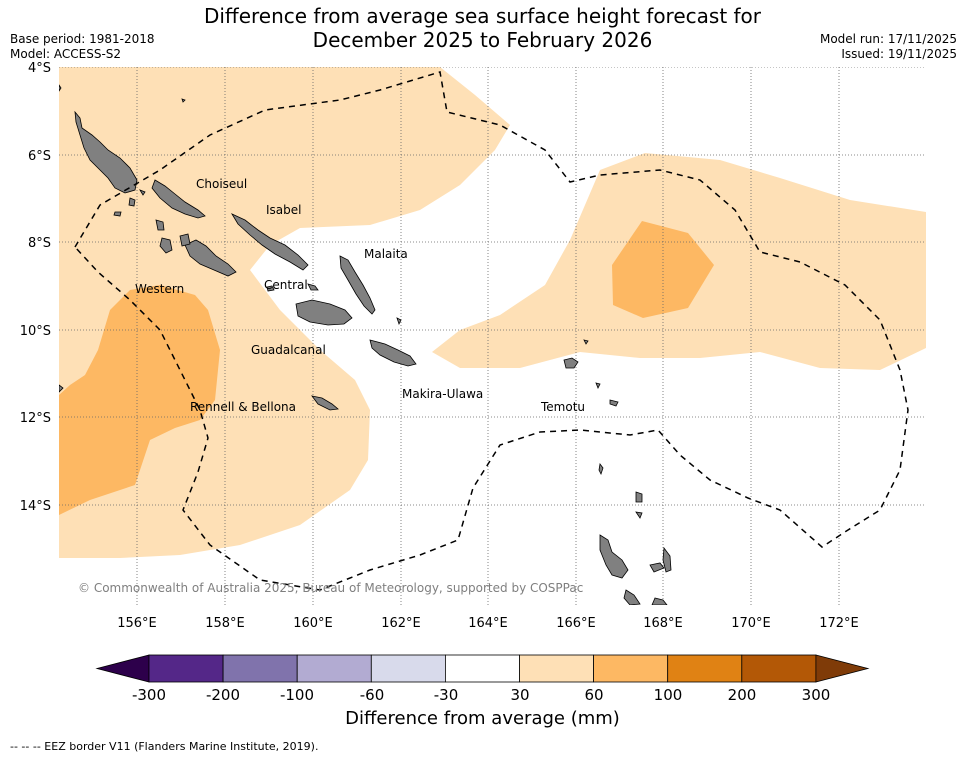 This screenshot has width=965, height=758. What do you see at coordinates (166, 245) in the screenshot?
I see `island-vella-lavella` at bounding box center [166, 245].